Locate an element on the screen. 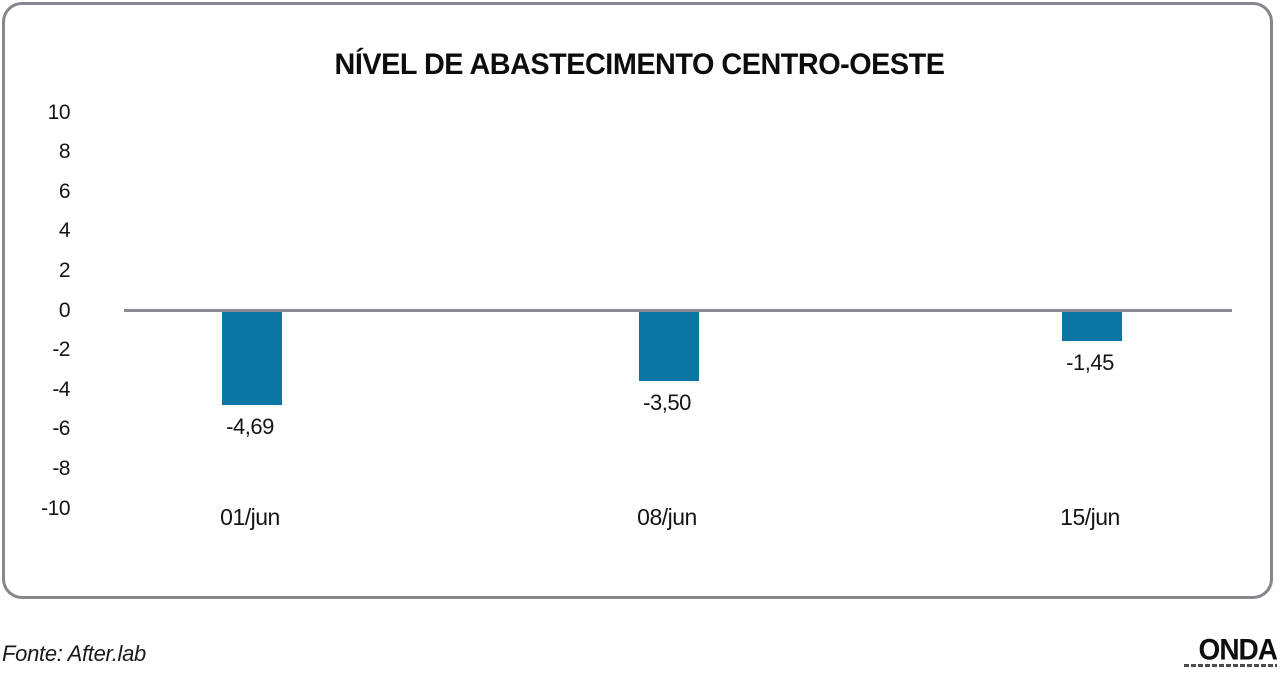 The image size is (1280, 673). source-note: Fonte: After.lab is located at coordinates (74, 653).